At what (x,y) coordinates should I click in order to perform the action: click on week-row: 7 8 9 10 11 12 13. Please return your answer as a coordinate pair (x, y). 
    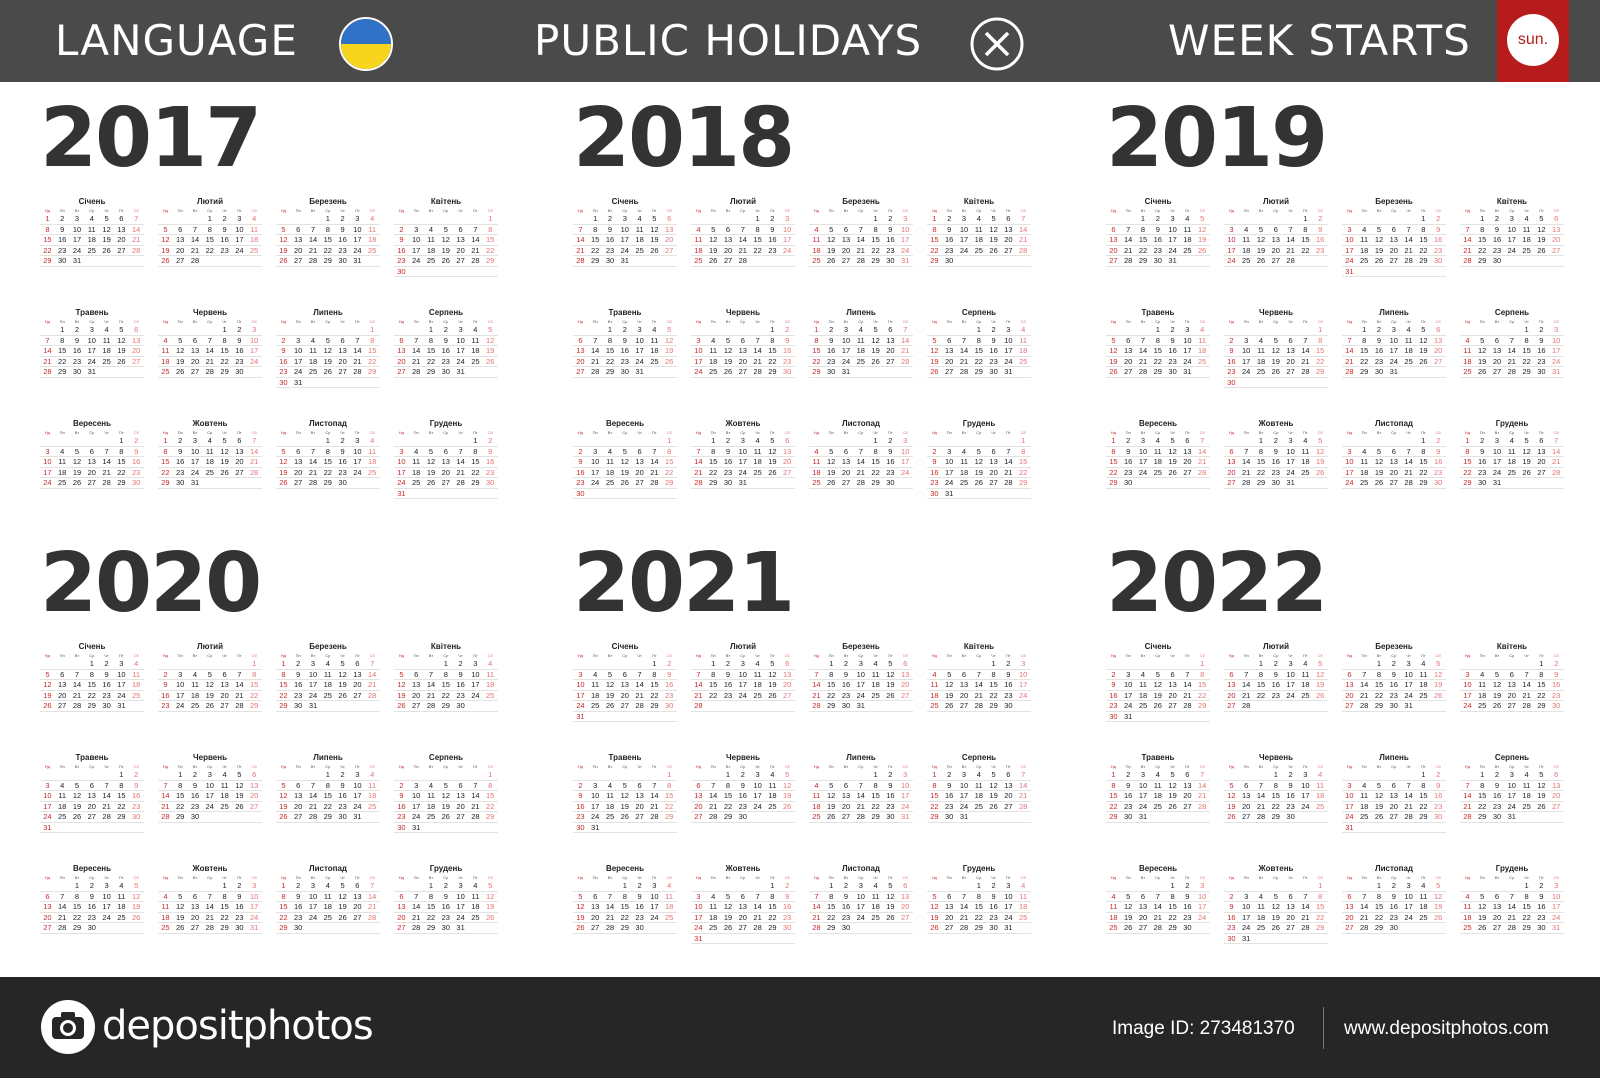
    Looking at the image, I should click on (743, 452).